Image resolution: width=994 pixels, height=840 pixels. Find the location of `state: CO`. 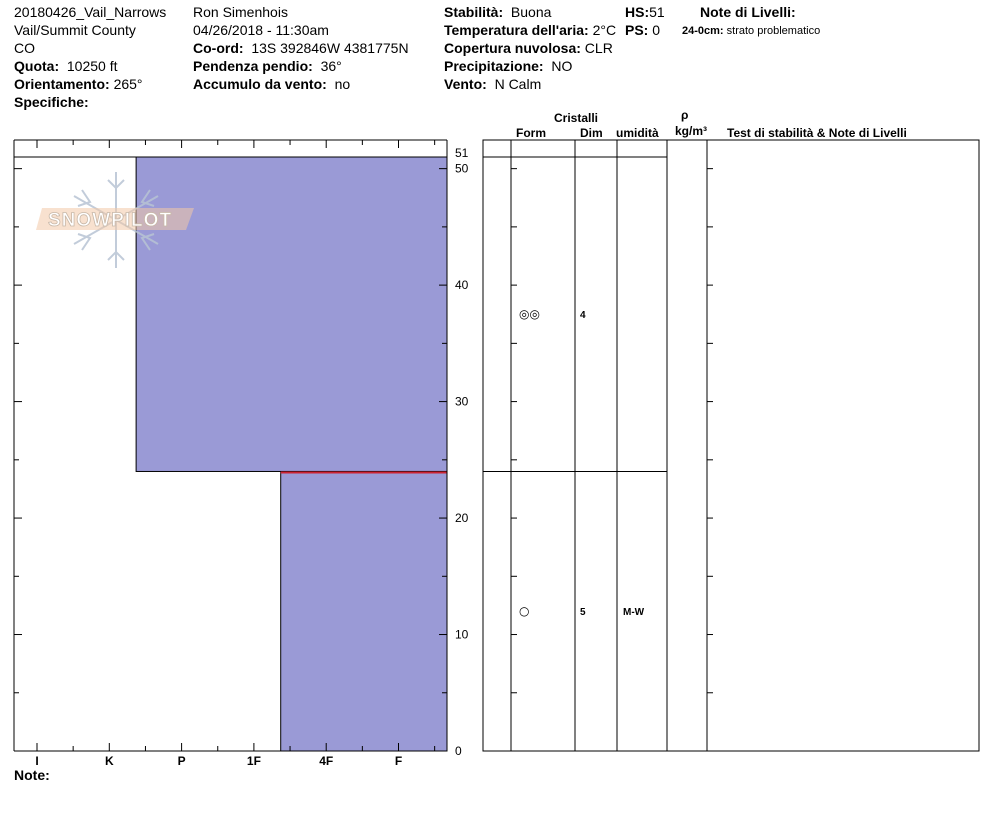

state: CO is located at coordinates (24, 48).